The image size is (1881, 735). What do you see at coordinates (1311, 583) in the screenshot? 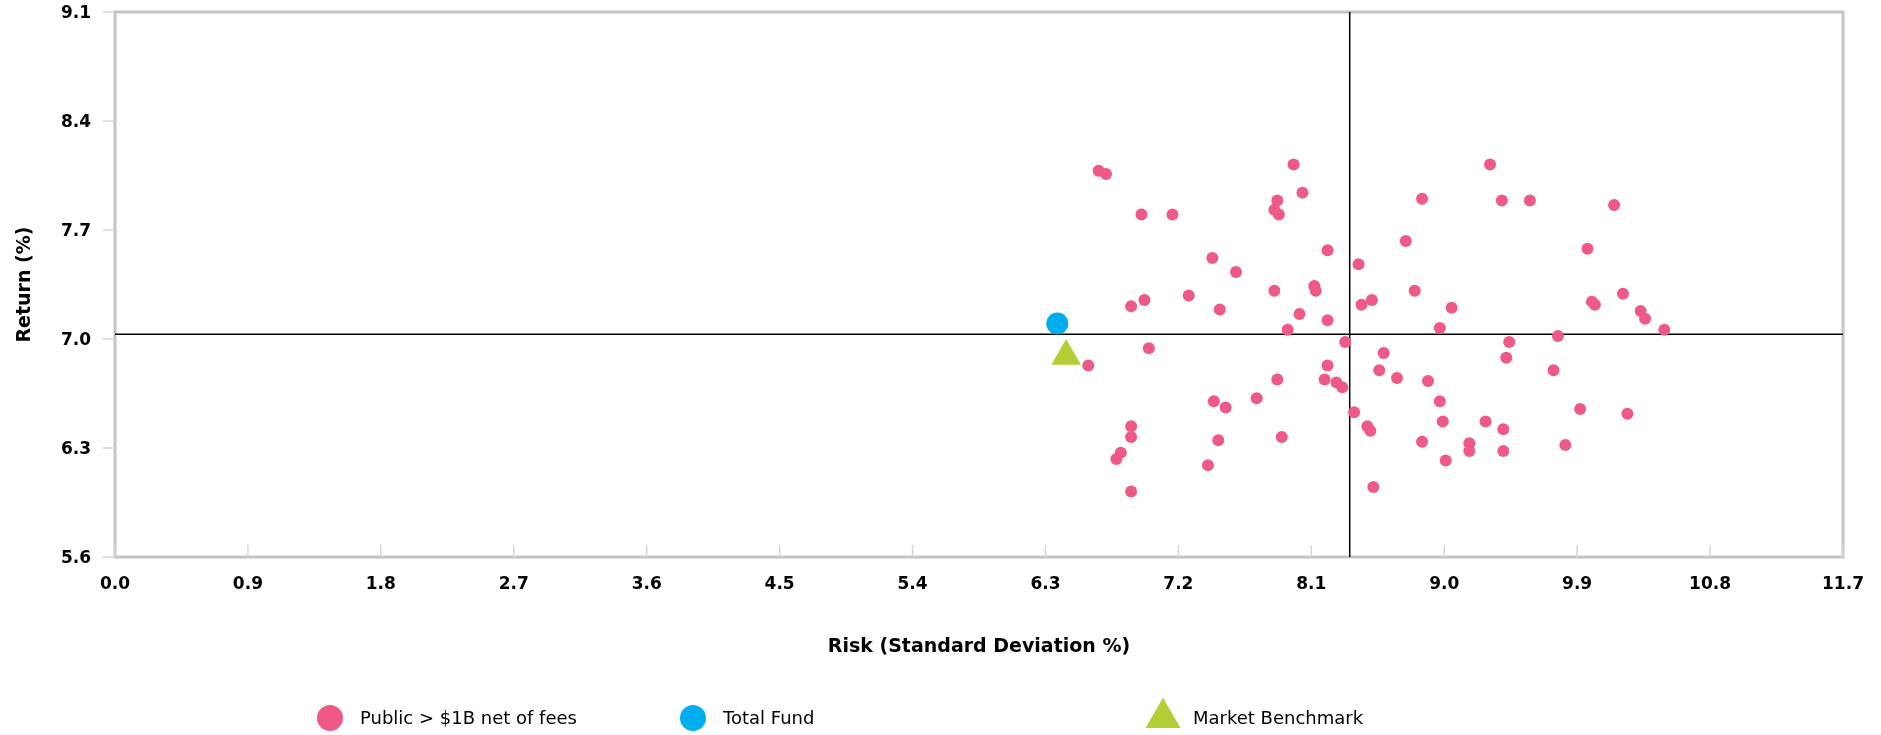
I see `x-tick-label: 8.1` at bounding box center [1311, 583].